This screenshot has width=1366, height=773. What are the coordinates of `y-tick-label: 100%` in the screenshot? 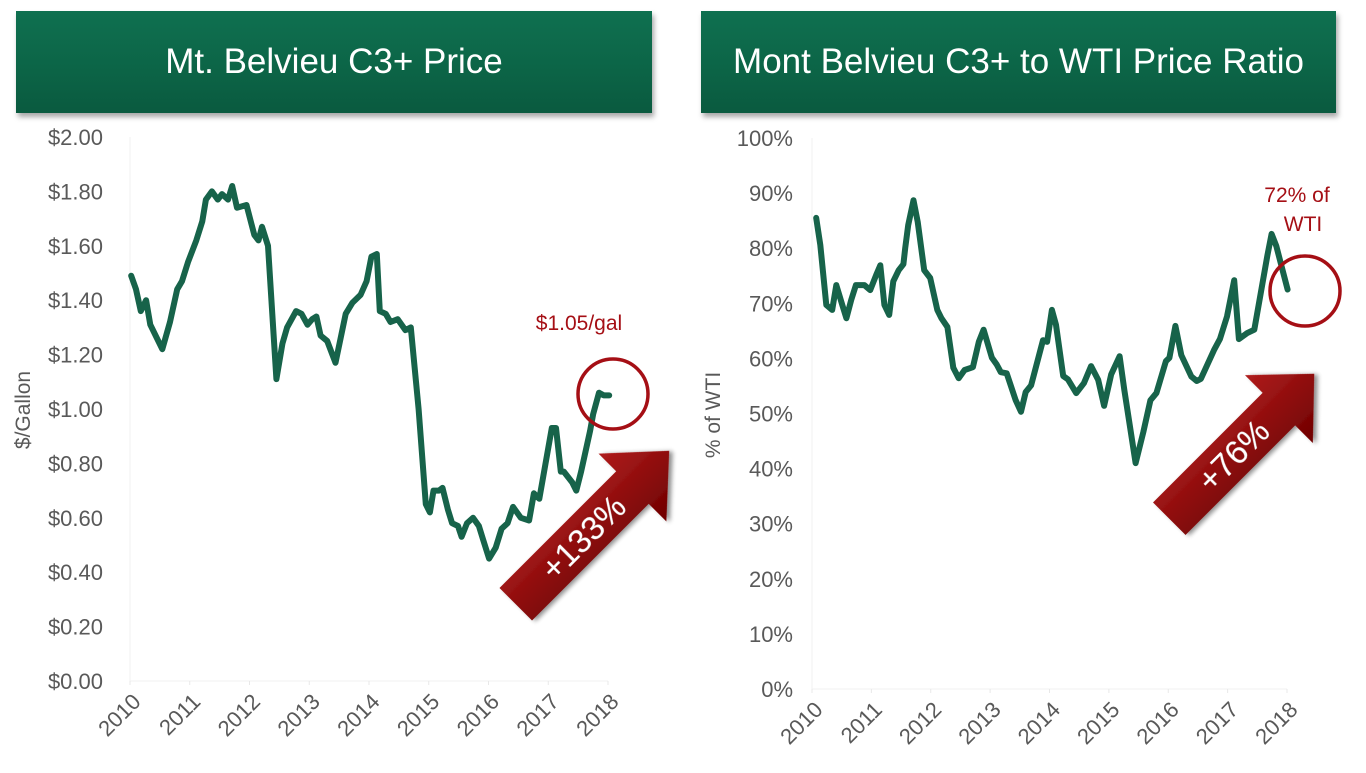 It's located at (765, 138).